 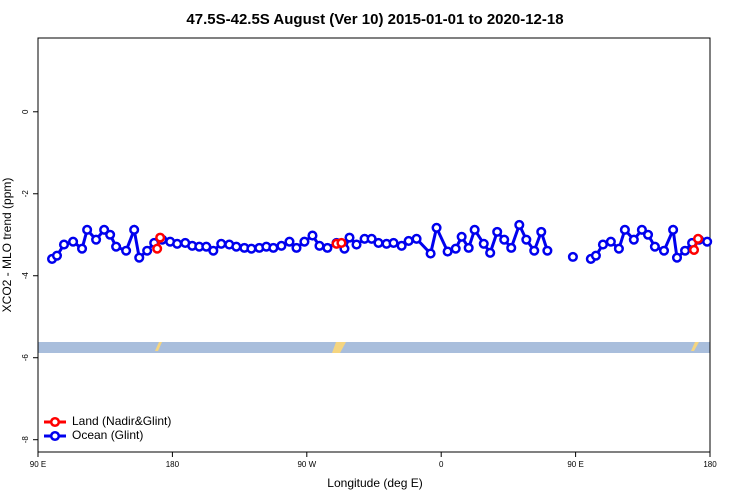 I want to click on ocean-strip, so click(x=374, y=347).